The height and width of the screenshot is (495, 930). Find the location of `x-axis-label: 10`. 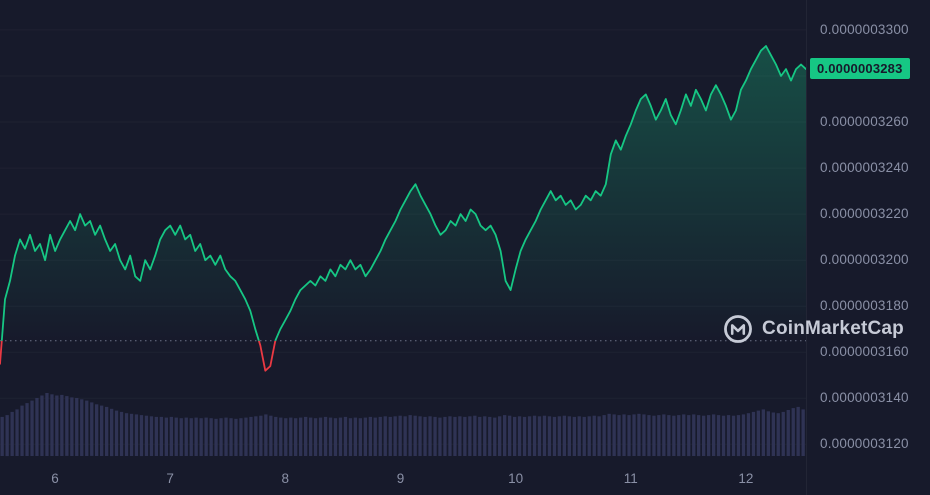

x-axis-label: 10 is located at coordinates (516, 478).